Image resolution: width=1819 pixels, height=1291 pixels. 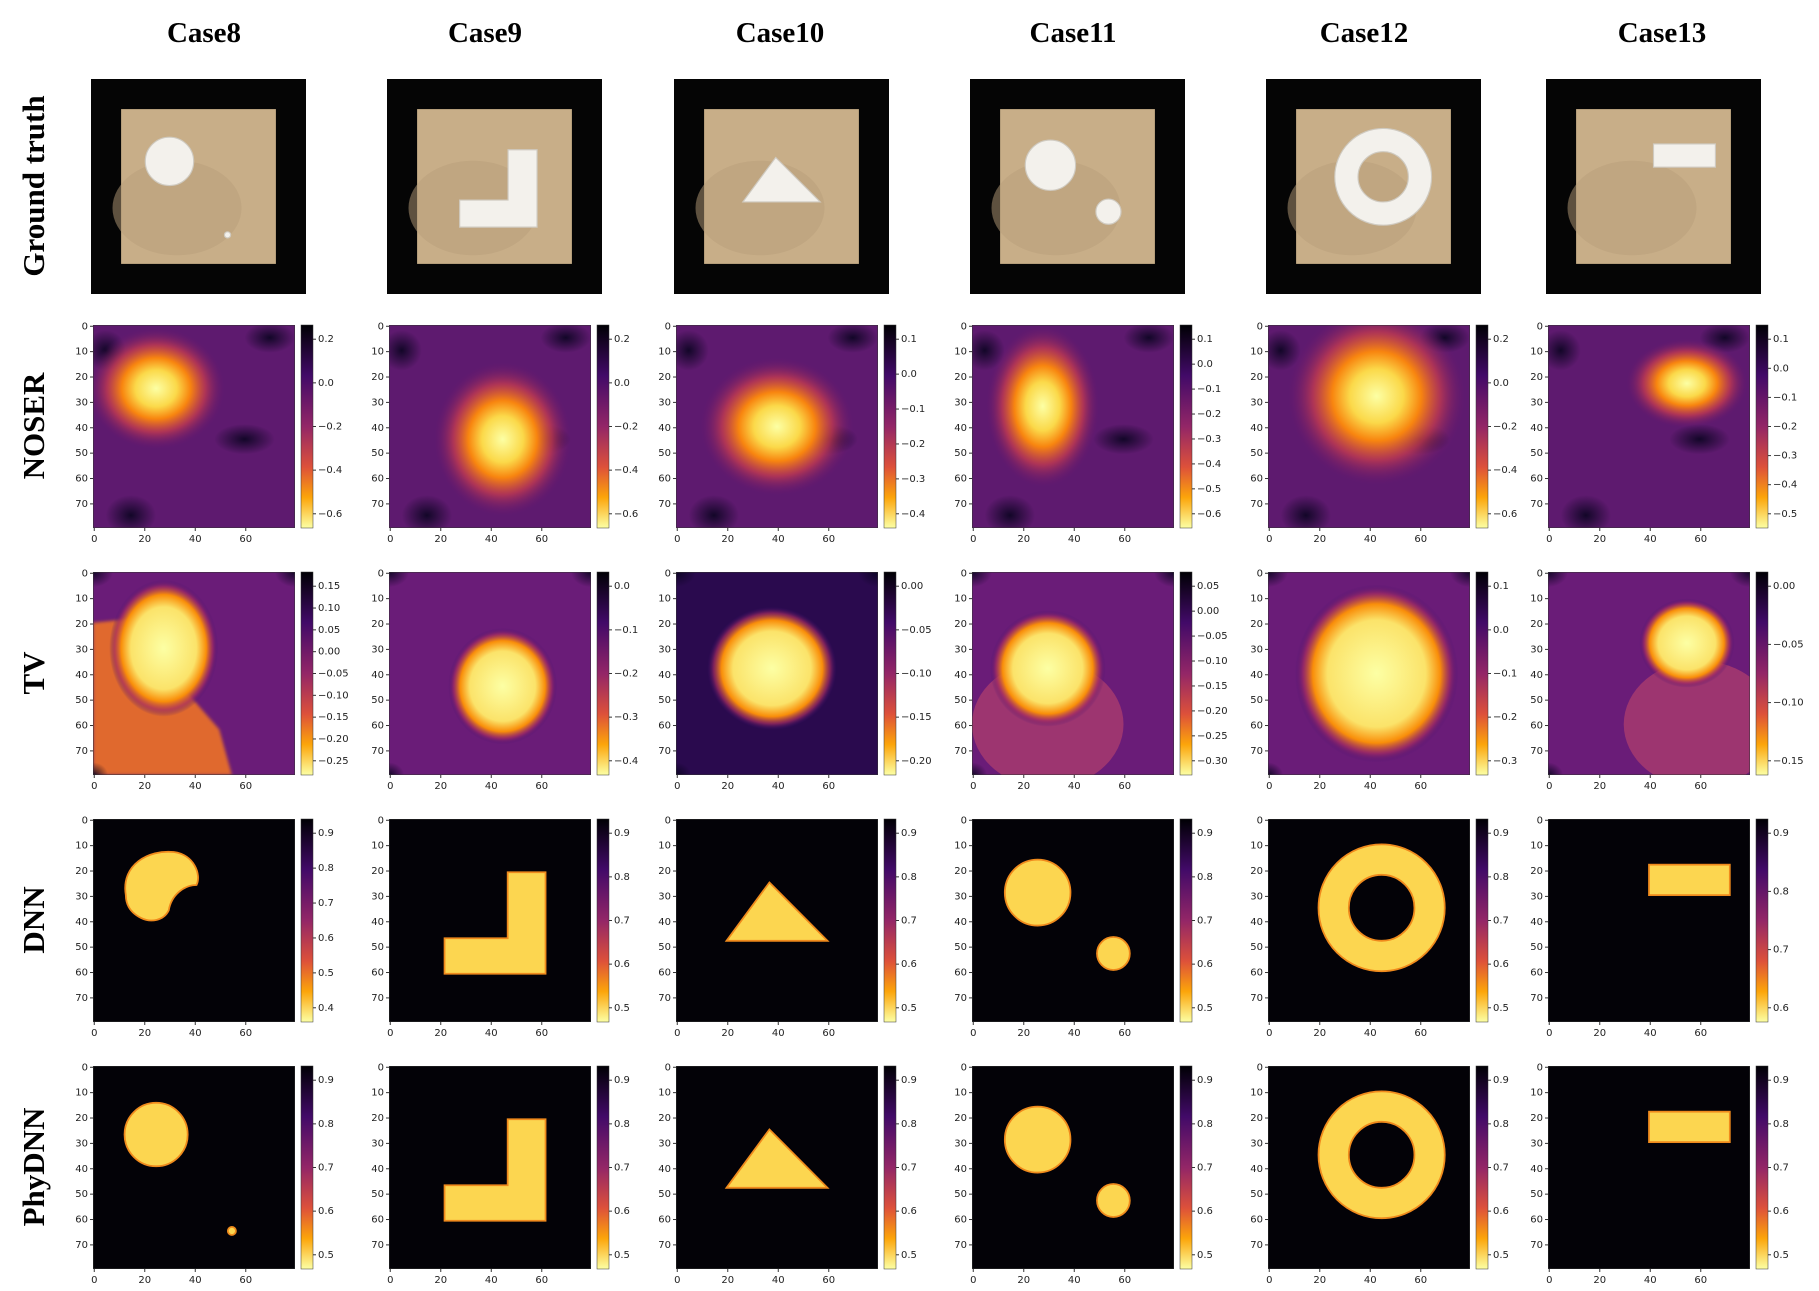 I want to click on colorbar-tick-label: 0.7, so click(x=622, y=921).